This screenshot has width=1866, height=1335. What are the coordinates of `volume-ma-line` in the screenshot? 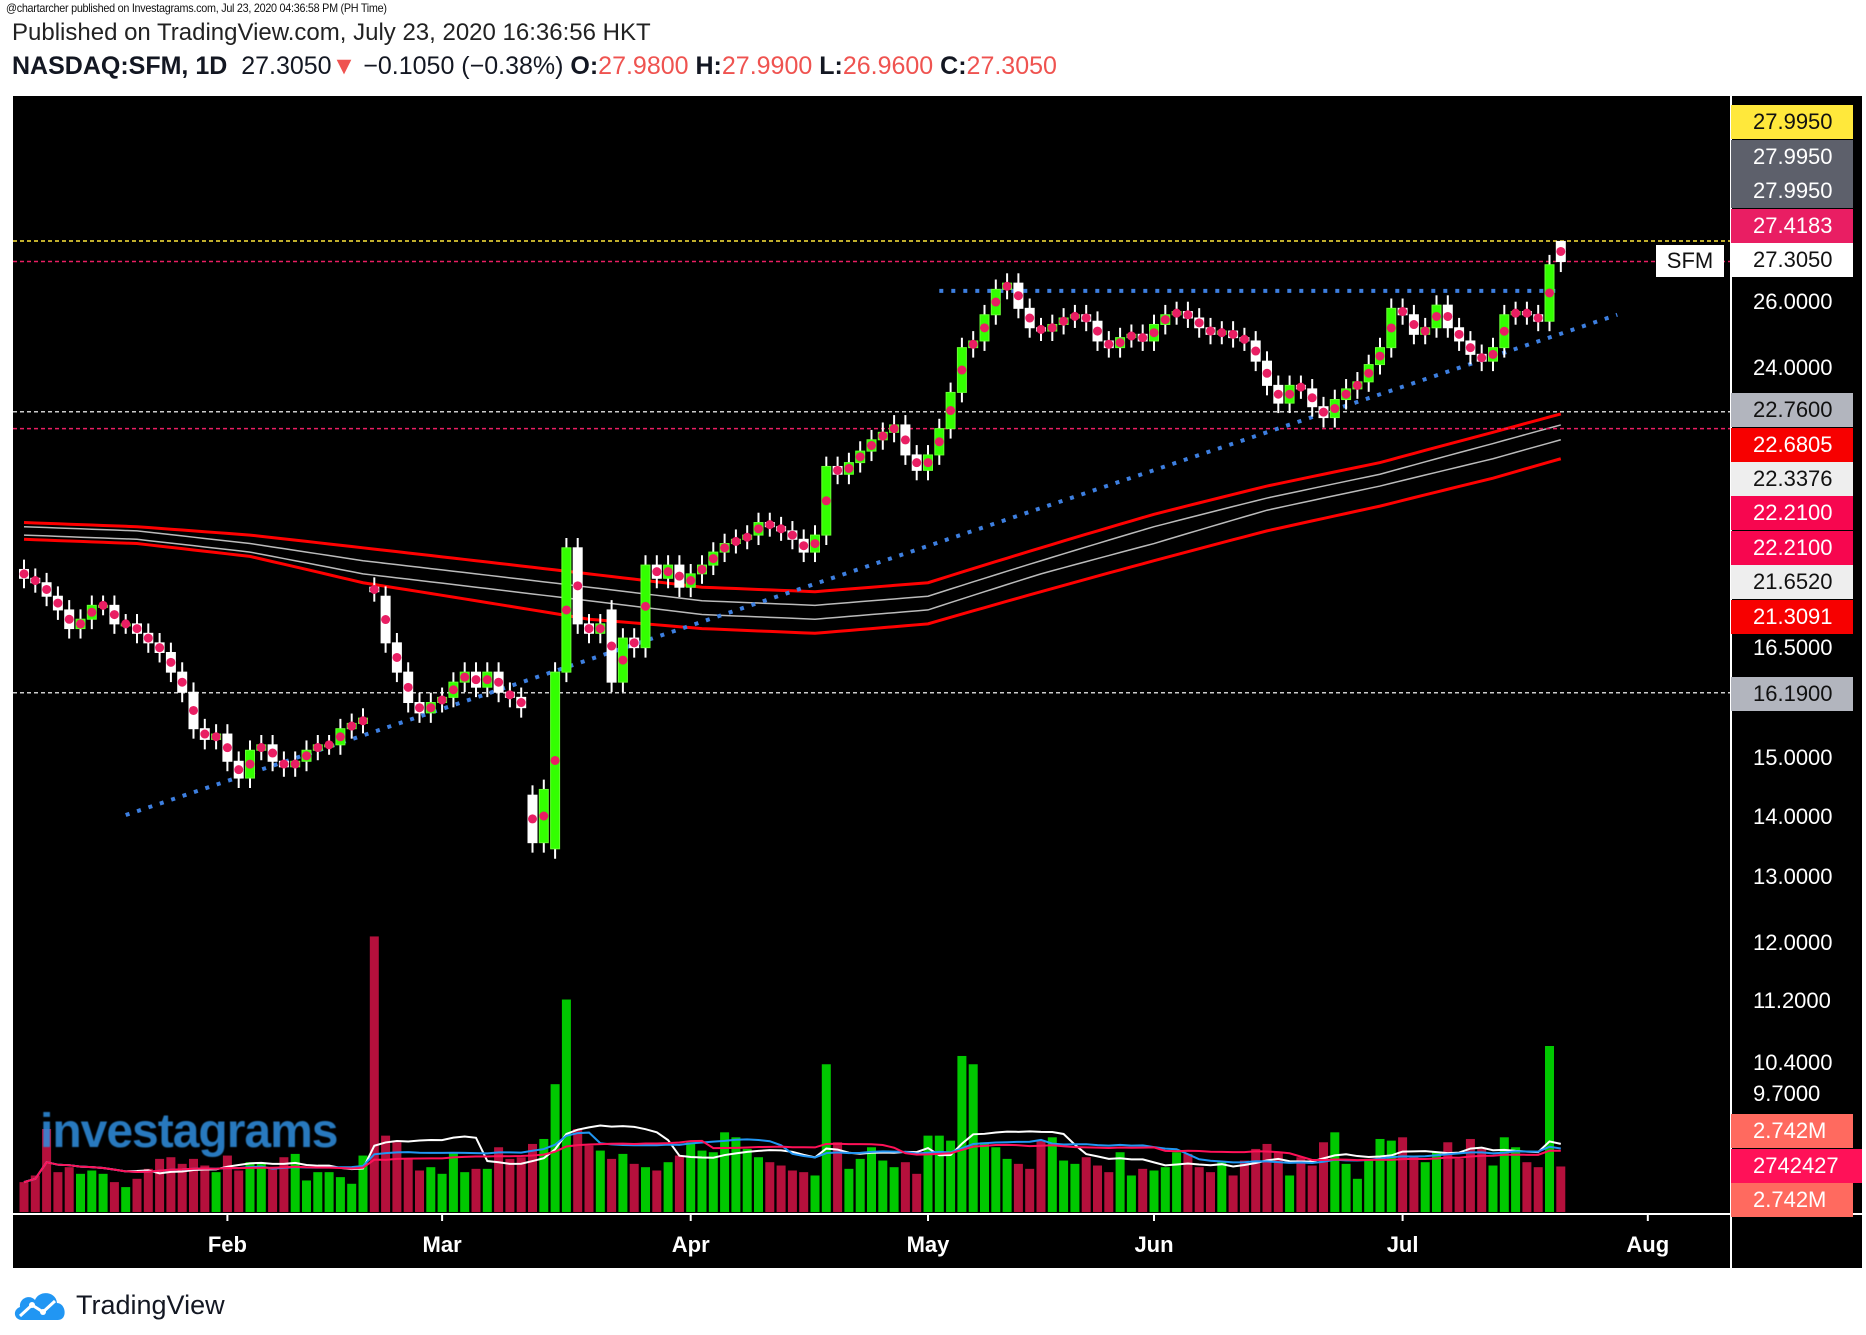 It's located at (792, 1161).